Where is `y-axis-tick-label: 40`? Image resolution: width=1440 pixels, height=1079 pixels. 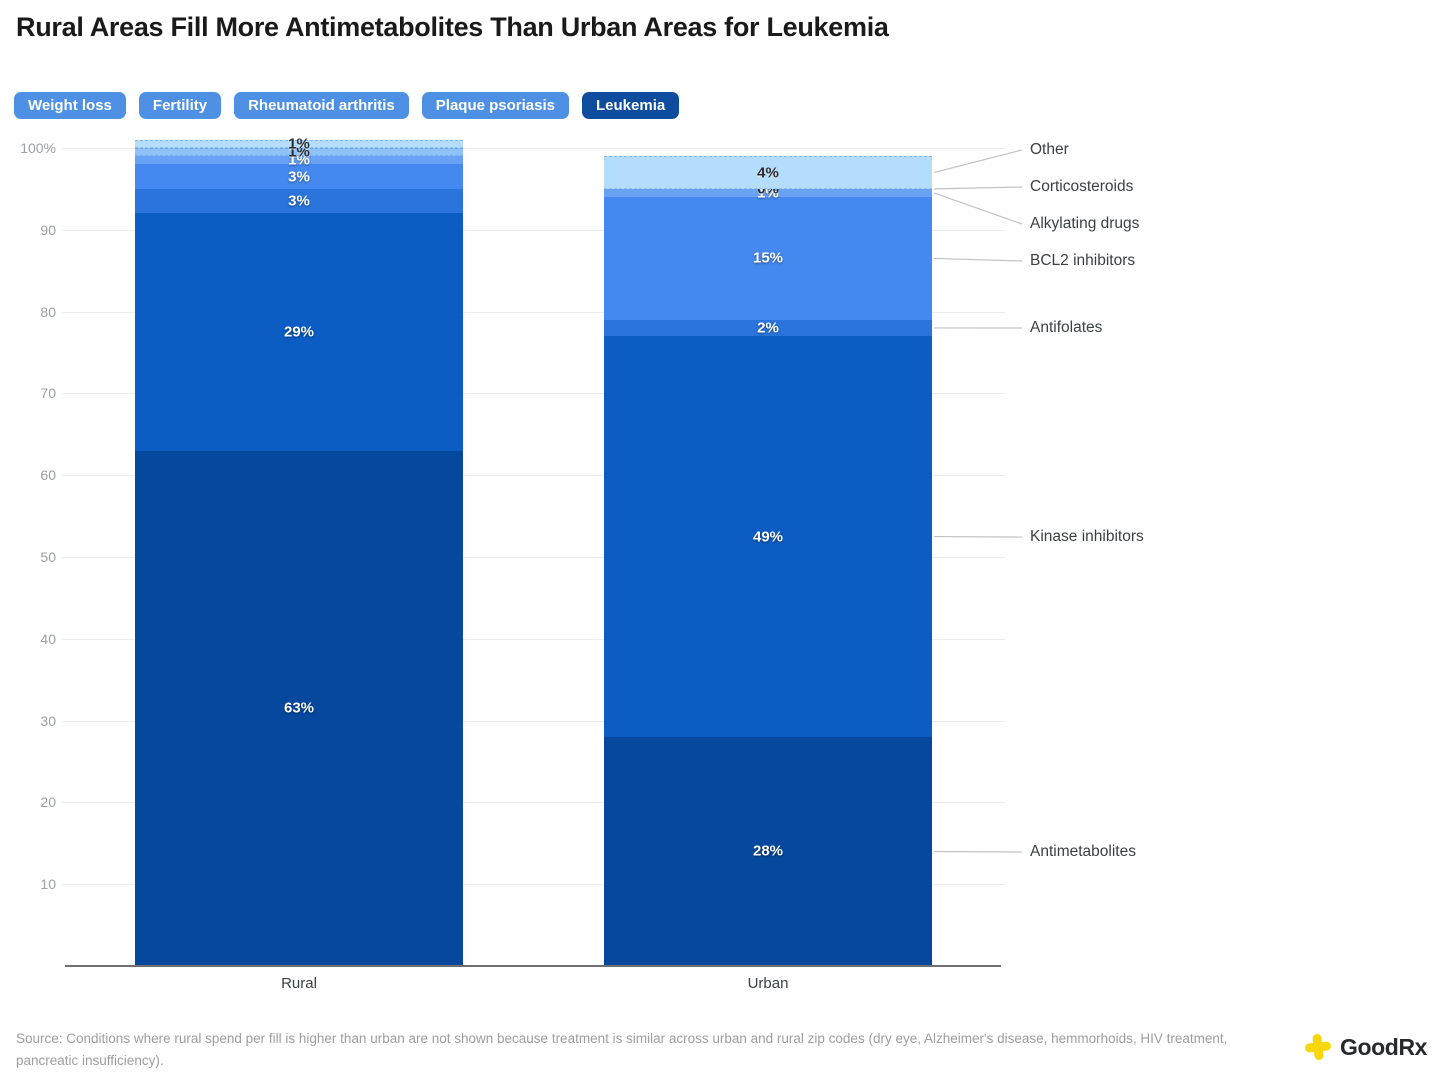 y-axis-tick-label: 40 is located at coordinates (48, 638).